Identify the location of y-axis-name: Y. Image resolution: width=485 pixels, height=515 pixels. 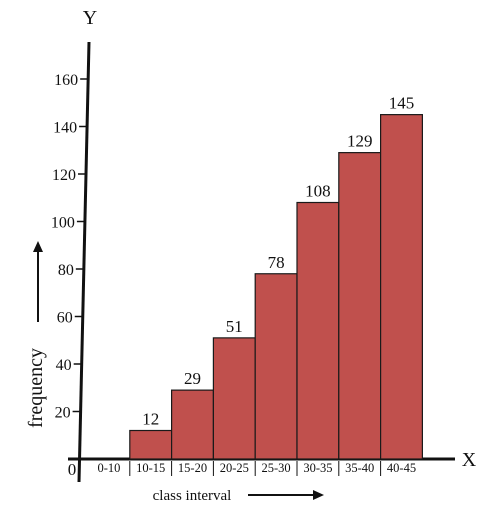
(90, 18).